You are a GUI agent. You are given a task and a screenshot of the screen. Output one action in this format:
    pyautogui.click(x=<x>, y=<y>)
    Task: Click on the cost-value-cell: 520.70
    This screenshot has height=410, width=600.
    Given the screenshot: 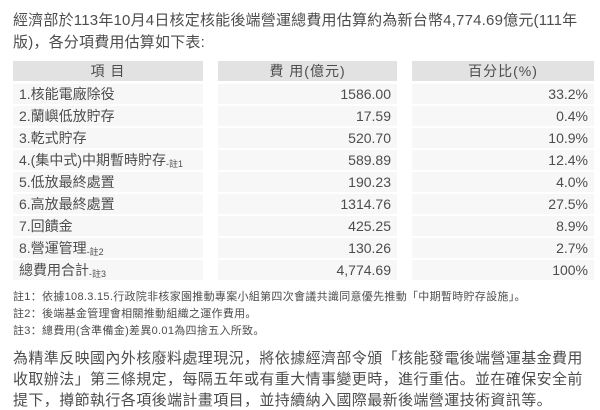 What is the action you would take?
    pyautogui.click(x=307, y=138)
    